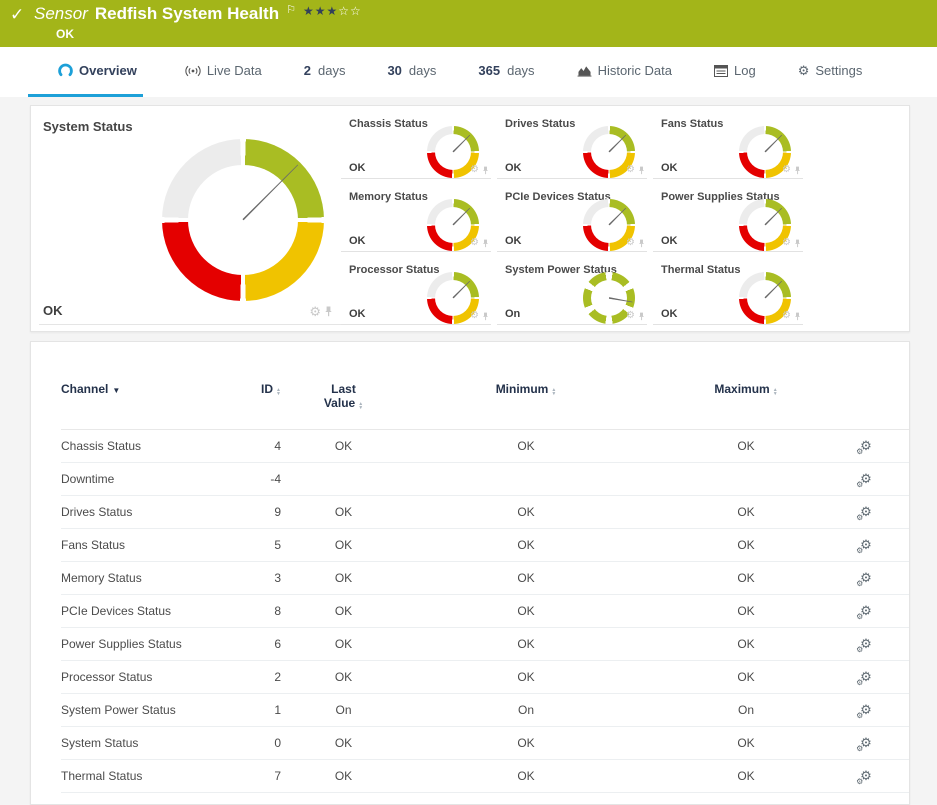 This screenshot has height=805, width=937. What do you see at coordinates (331, 70) in the screenshot?
I see `tab-label: days` at bounding box center [331, 70].